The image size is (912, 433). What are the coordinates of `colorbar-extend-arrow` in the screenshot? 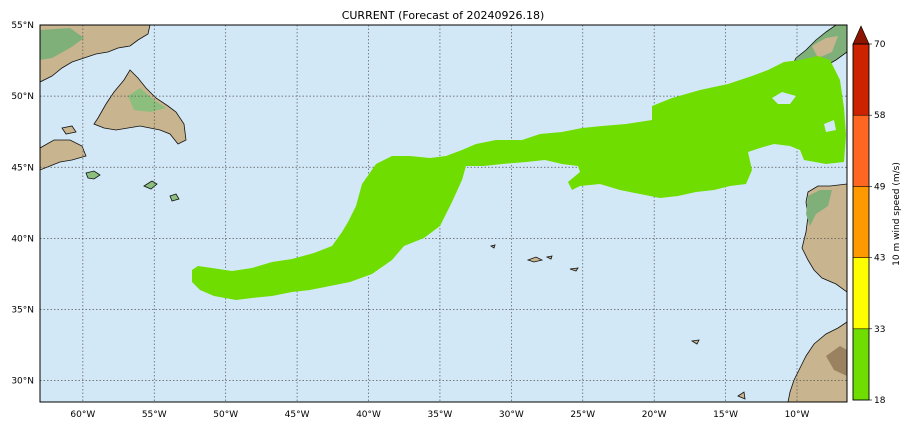 It's located at (861, 35).